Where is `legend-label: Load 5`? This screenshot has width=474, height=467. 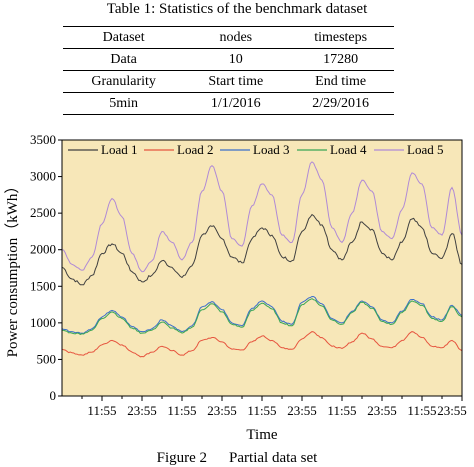
legend-label: Load 5 is located at coordinates (425, 149).